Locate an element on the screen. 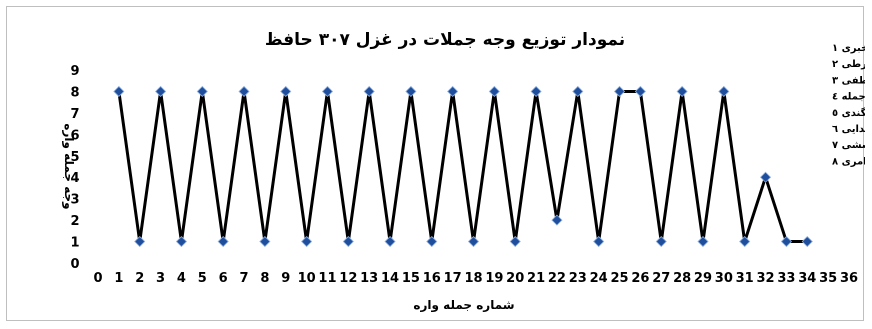 The height and width of the screenshot is (329, 872). x-tick-label: 0 is located at coordinates (97, 278).